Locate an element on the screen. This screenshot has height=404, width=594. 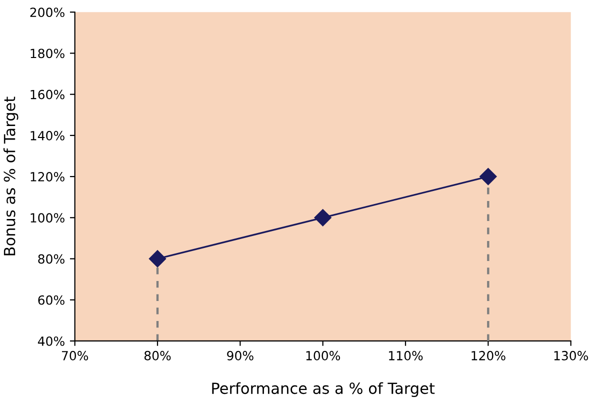
y-tick-label: 160% is located at coordinates (47, 95).